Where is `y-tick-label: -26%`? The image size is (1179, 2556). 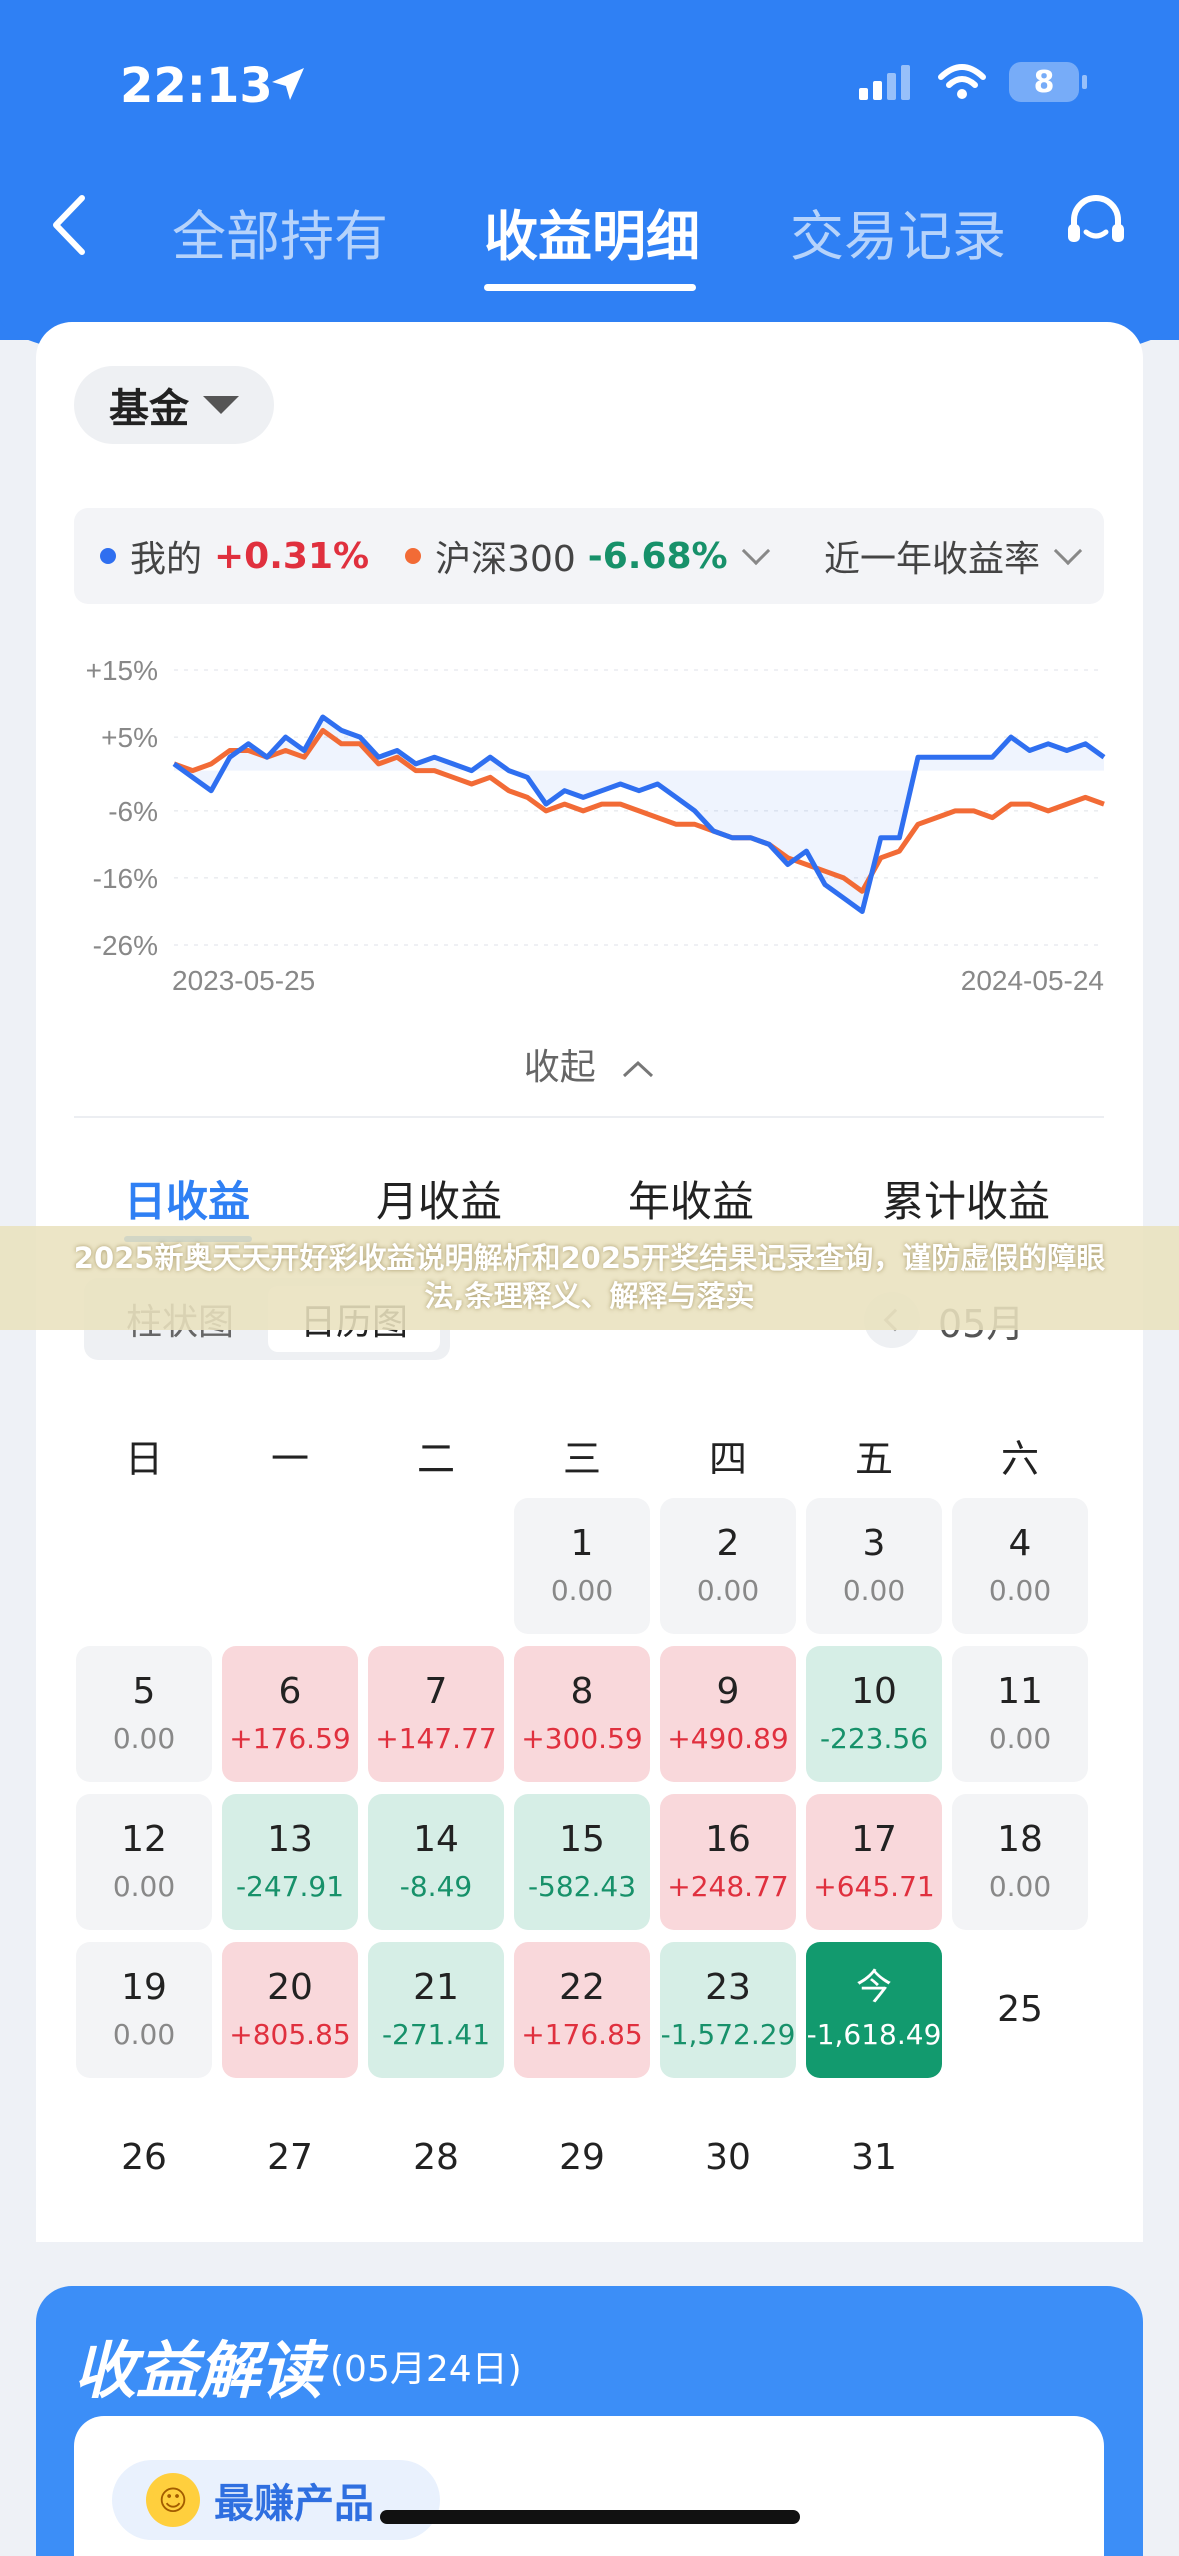
y-tick-label: -26% is located at coordinates (125, 945).